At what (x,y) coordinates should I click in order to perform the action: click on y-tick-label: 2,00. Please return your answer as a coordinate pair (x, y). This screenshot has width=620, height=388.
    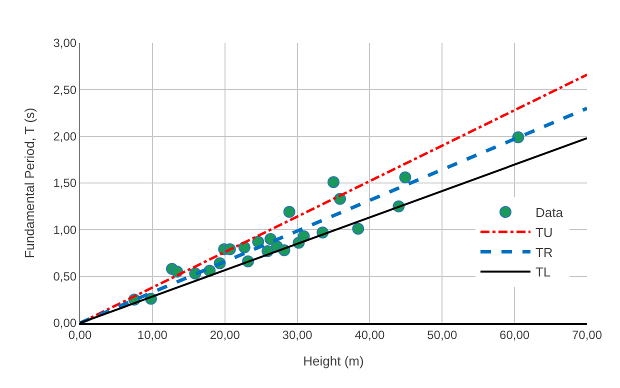
    Looking at the image, I should click on (65, 137).